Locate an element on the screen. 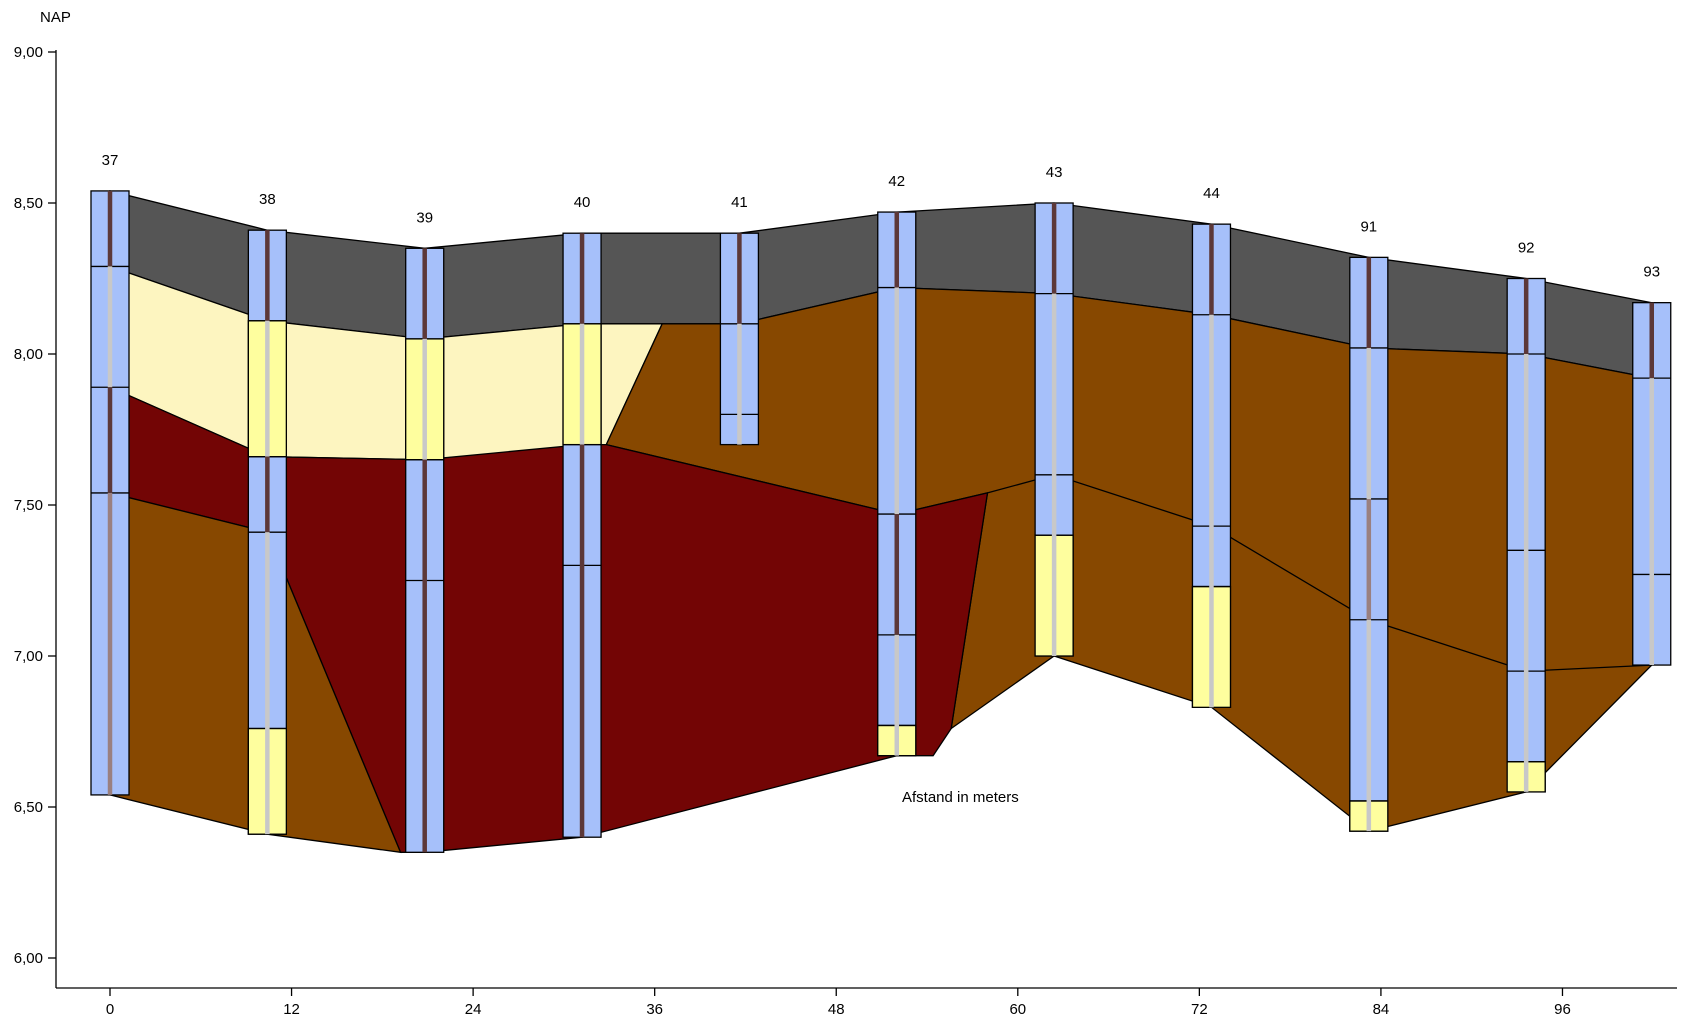  borehole-label: 44 is located at coordinates (1211, 193).